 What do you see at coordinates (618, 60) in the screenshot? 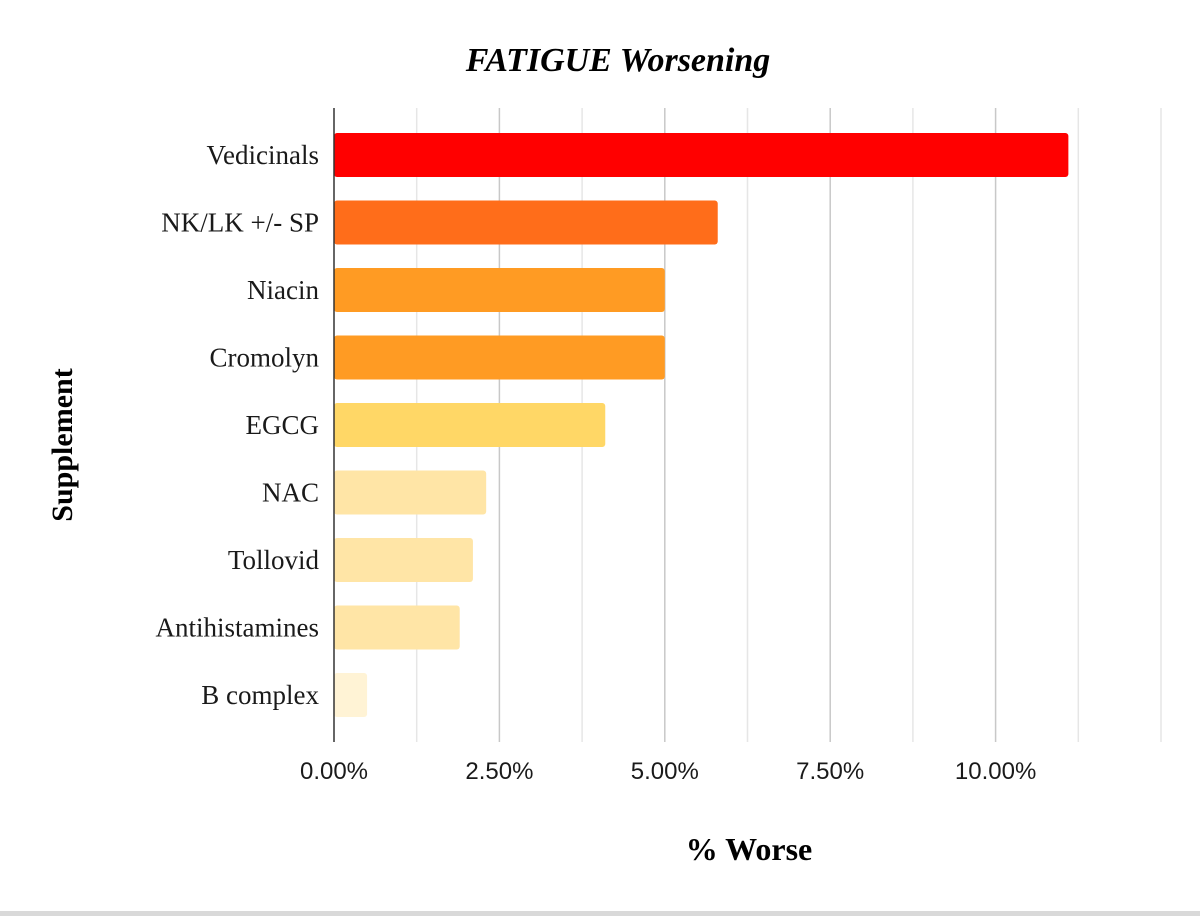
I see `chart-title: FATIGUE Worsening` at bounding box center [618, 60].